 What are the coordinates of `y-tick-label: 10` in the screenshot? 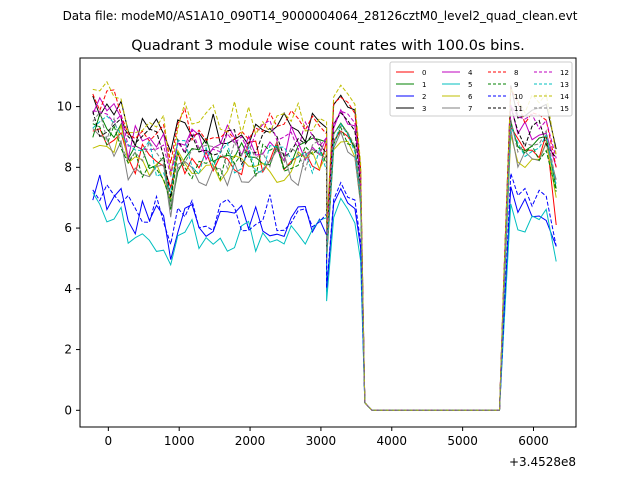 It's located at (64, 107).